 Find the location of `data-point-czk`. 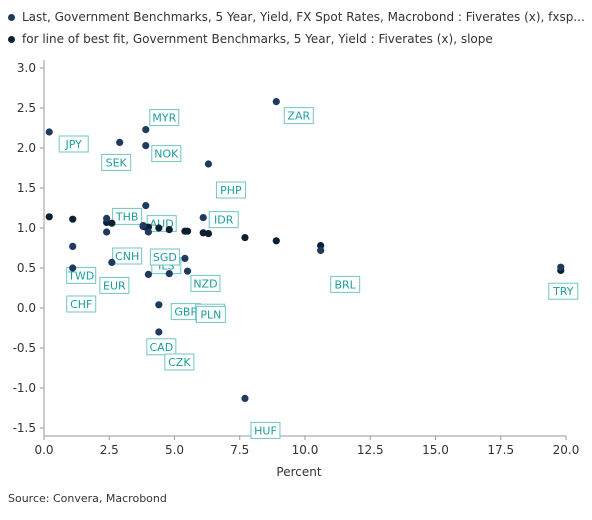

data-point-czk is located at coordinates (159, 332).